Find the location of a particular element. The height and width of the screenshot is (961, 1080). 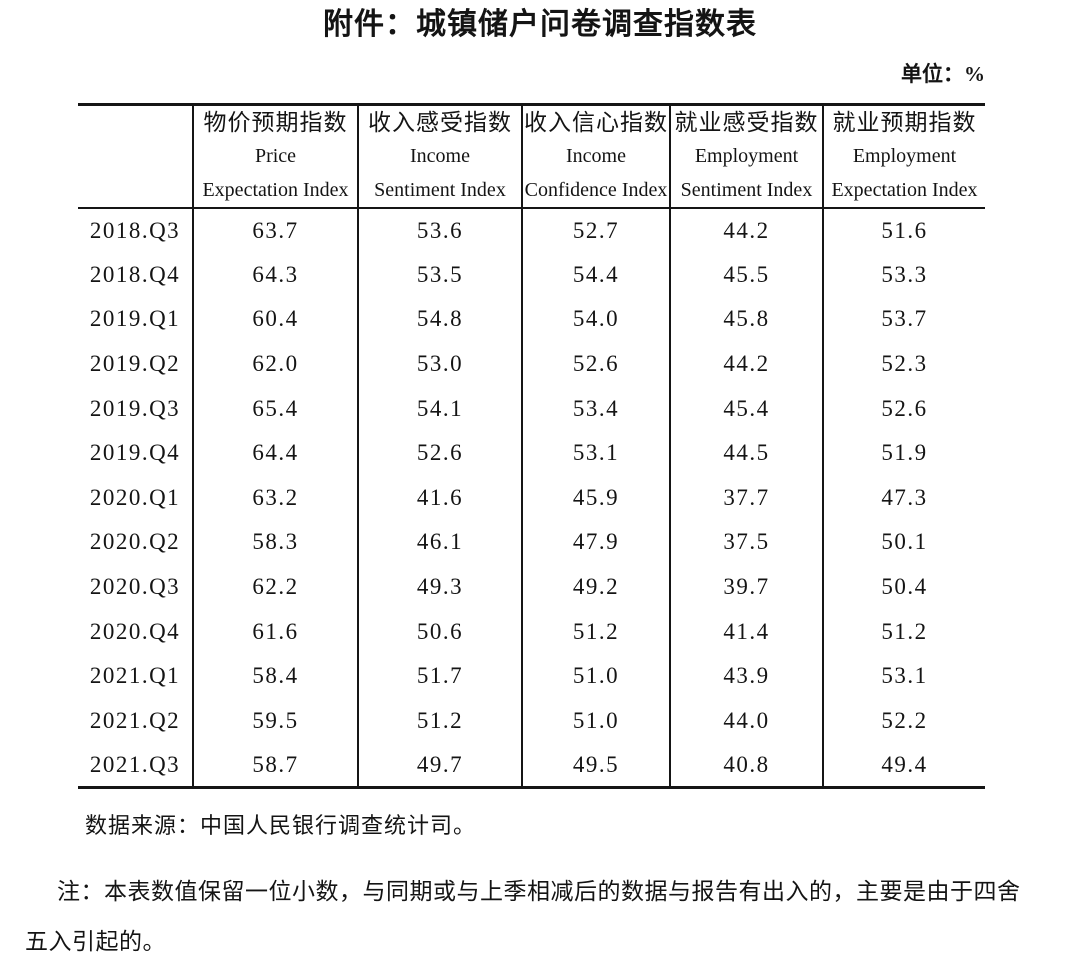

value-cell: 64.4 is located at coordinates (275, 453).